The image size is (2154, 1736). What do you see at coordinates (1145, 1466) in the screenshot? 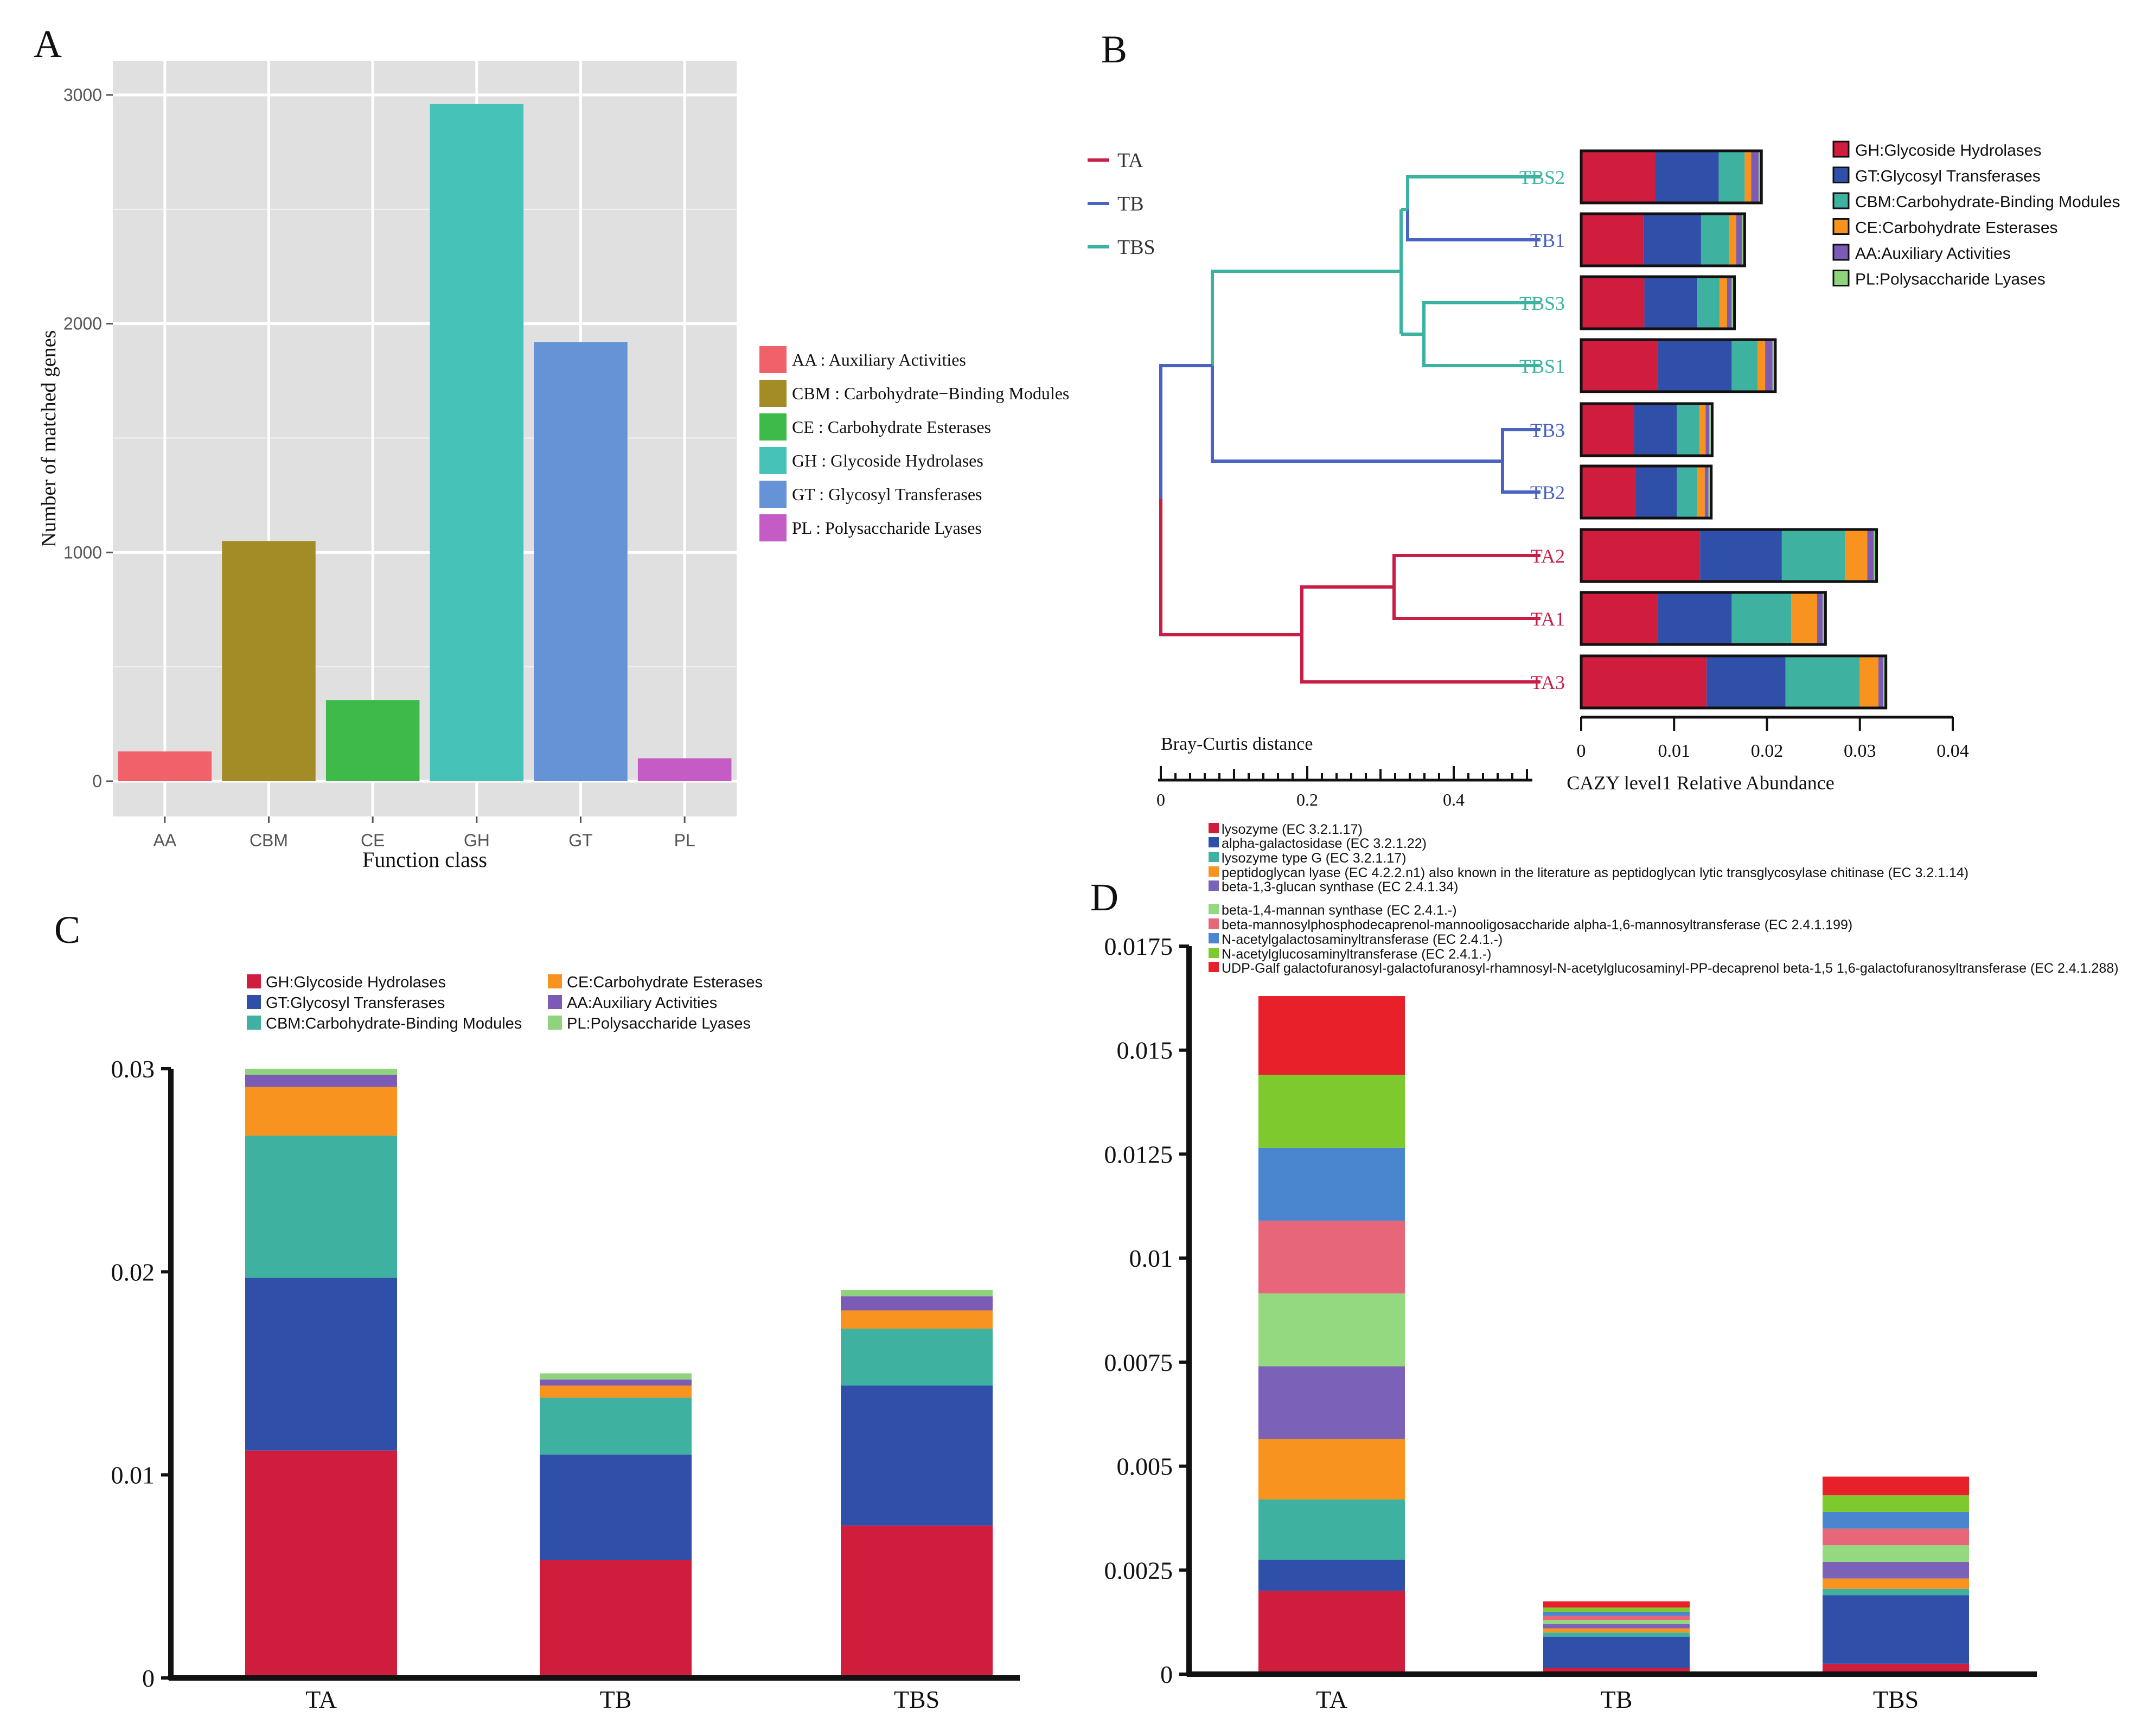
I see `y-tick-label: 0.005` at bounding box center [1145, 1466].